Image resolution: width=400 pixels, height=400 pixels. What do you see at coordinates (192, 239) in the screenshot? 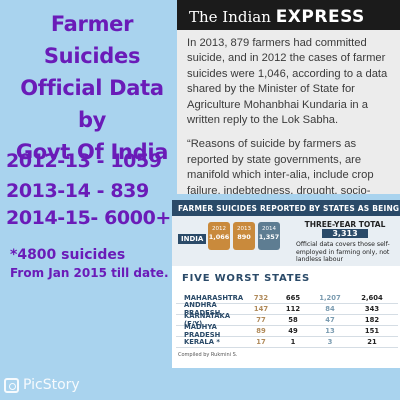
I see `india-label: INDIA` at bounding box center [192, 239].